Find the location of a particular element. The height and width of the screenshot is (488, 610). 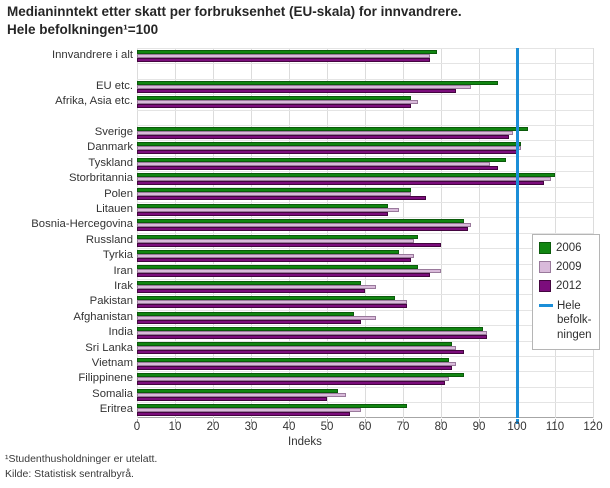

bar-2009-pakistan is located at coordinates (272, 302).